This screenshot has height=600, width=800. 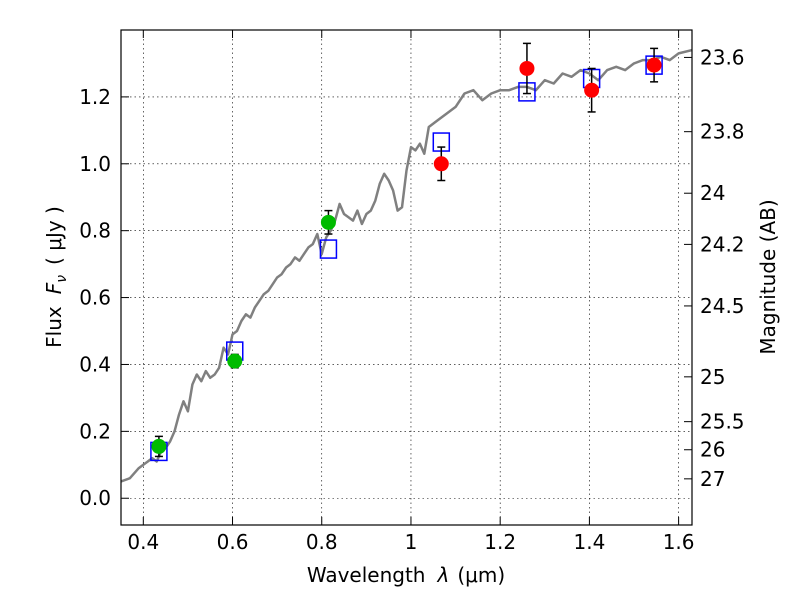 What do you see at coordinates (722, 244) in the screenshot?
I see `y2-tick-label: 24.2` at bounding box center [722, 244].